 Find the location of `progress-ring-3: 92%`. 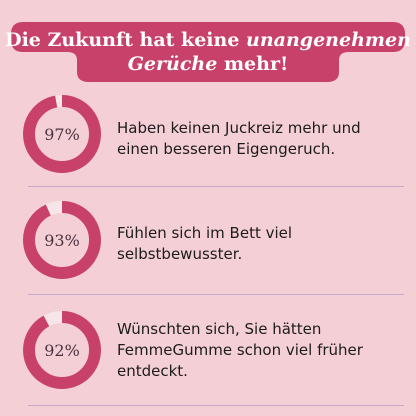

progress-ring-3: 92% is located at coordinates (62, 350).